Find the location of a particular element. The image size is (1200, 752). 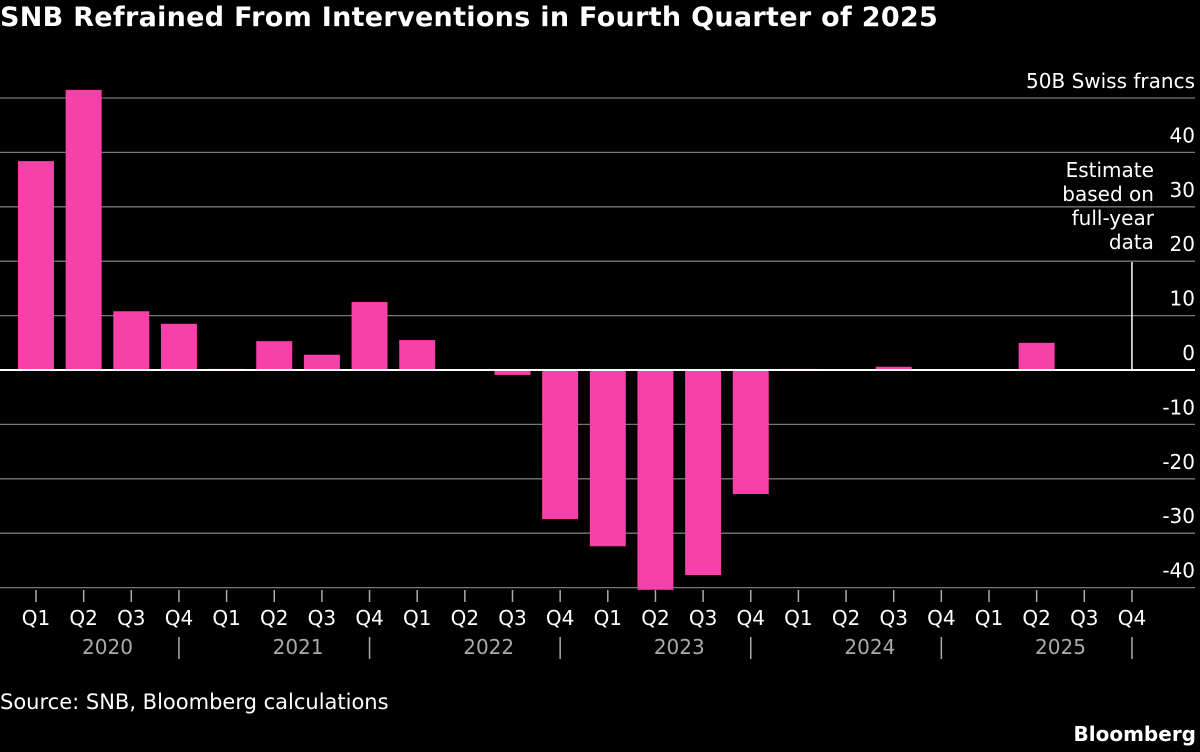

y-tick-label: -40 is located at coordinates (1178, 571).